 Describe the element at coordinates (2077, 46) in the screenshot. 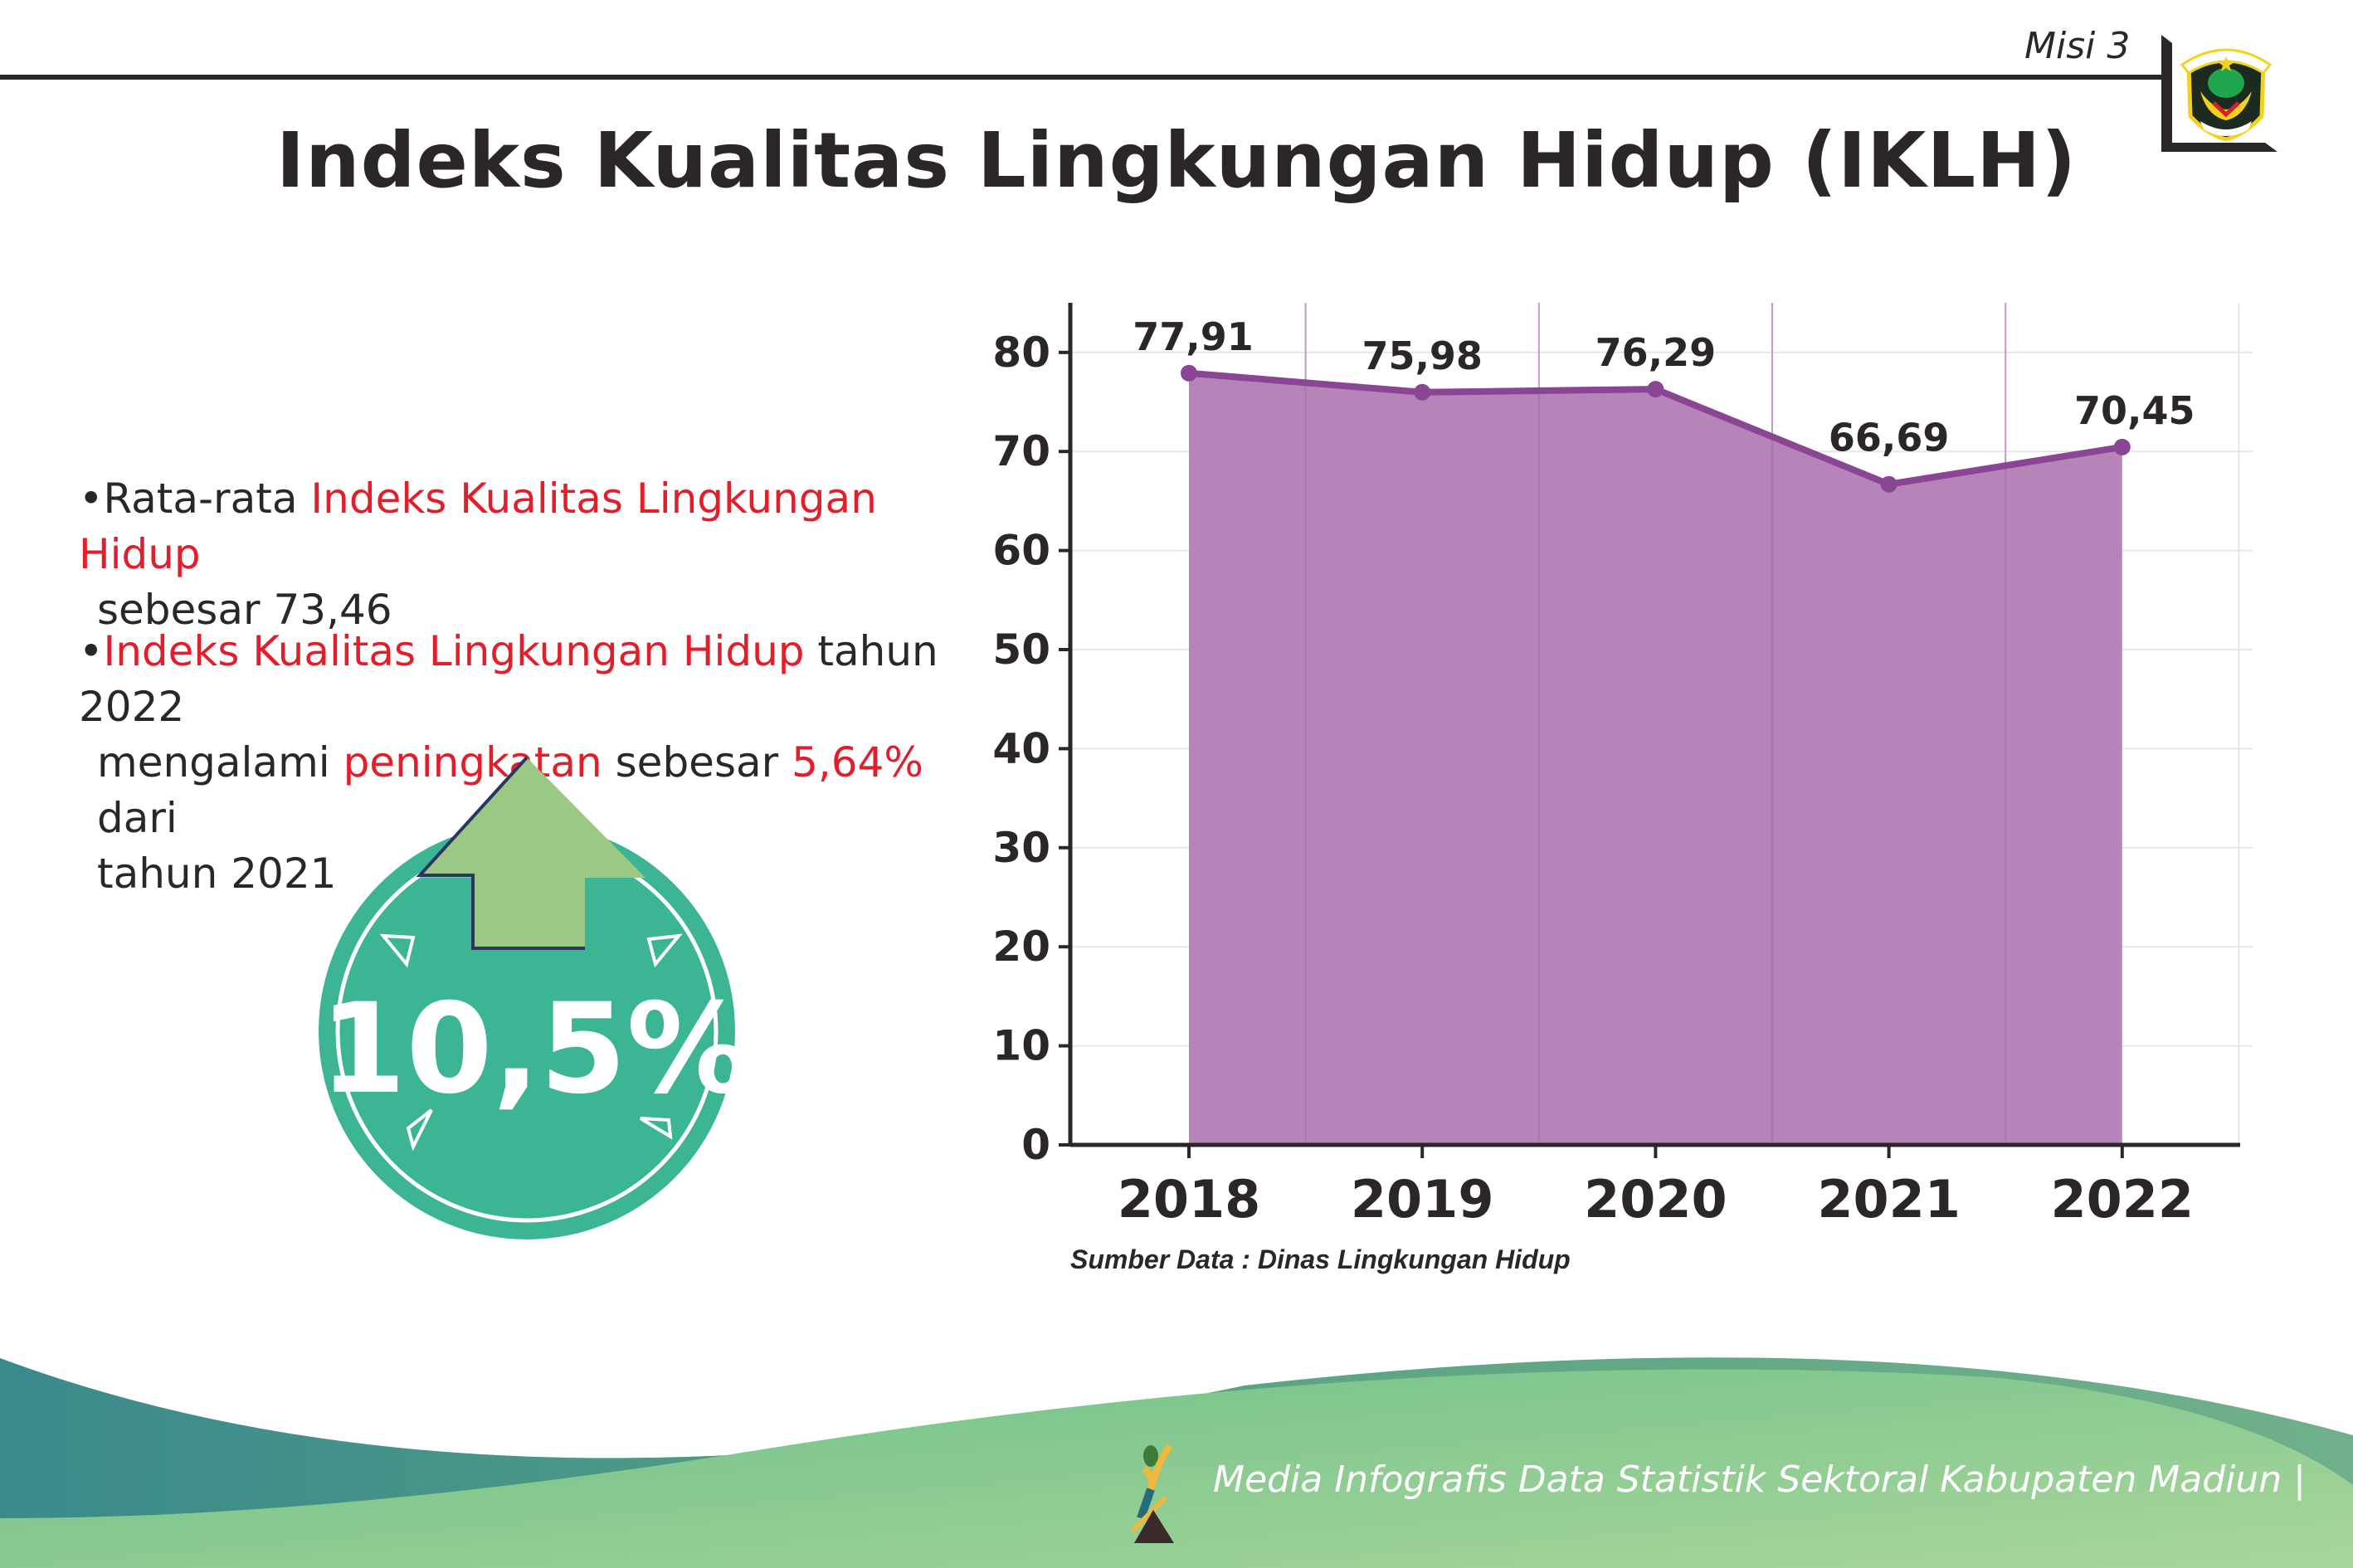

I see `misi-label: Misi 3` at that location.